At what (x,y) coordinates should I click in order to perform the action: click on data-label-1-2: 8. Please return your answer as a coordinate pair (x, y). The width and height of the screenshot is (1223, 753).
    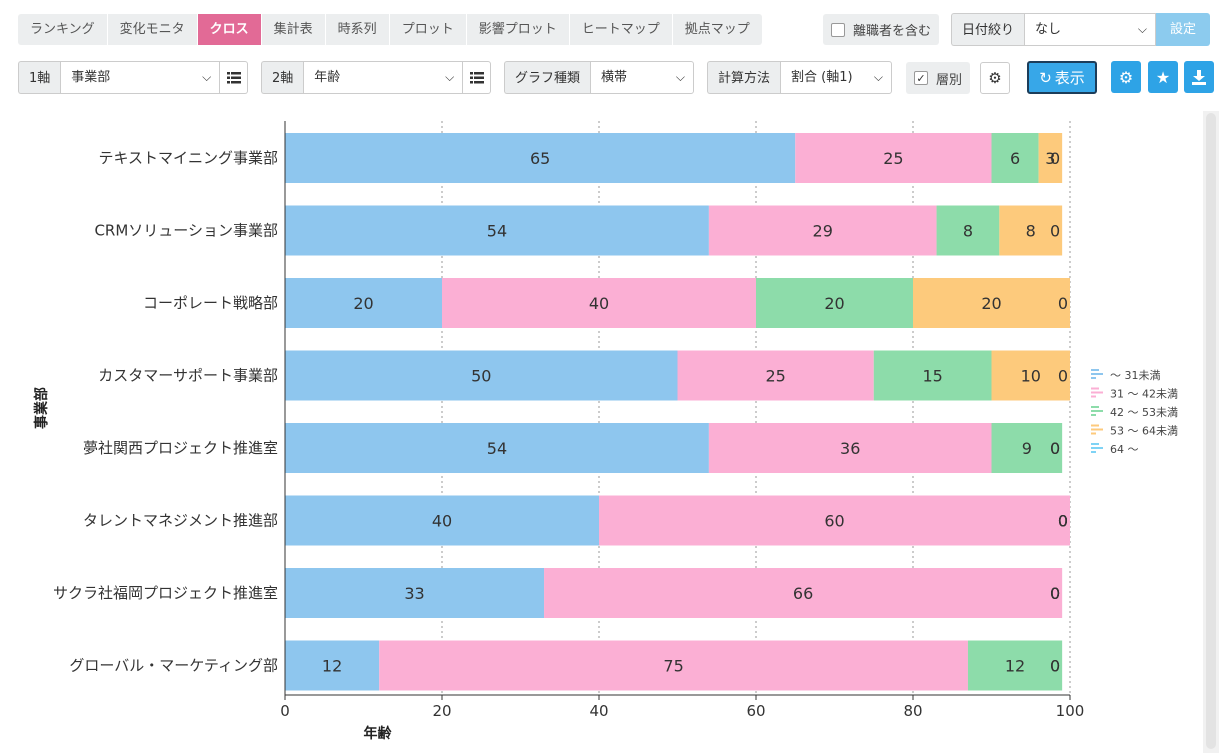
    Looking at the image, I should click on (968, 231).